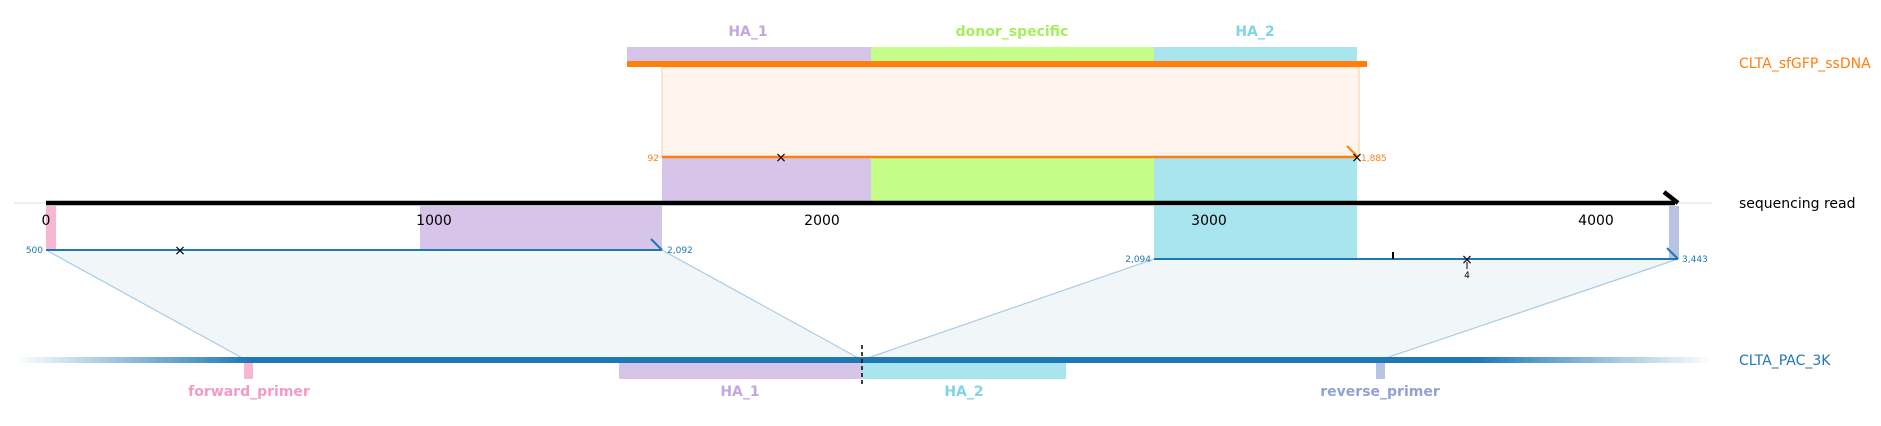 The image size is (1881, 426). Describe the element at coordinates (739, 392) in the screenshot. I see `reference-feature-label: HA_1` at that location.